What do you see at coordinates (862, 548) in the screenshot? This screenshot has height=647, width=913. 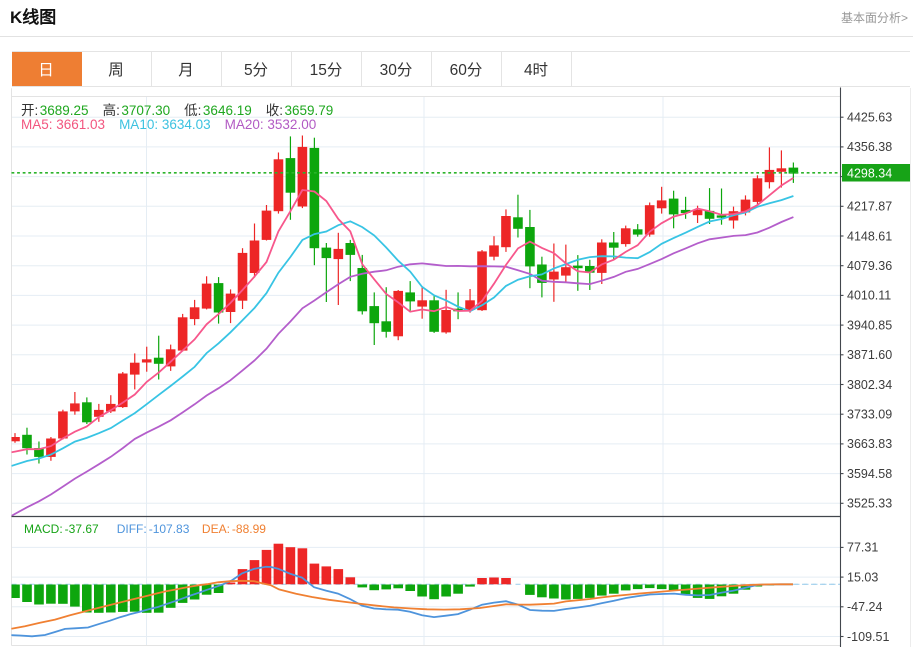 I see `svg-text: 77.31` at bounding box center [862, 548].